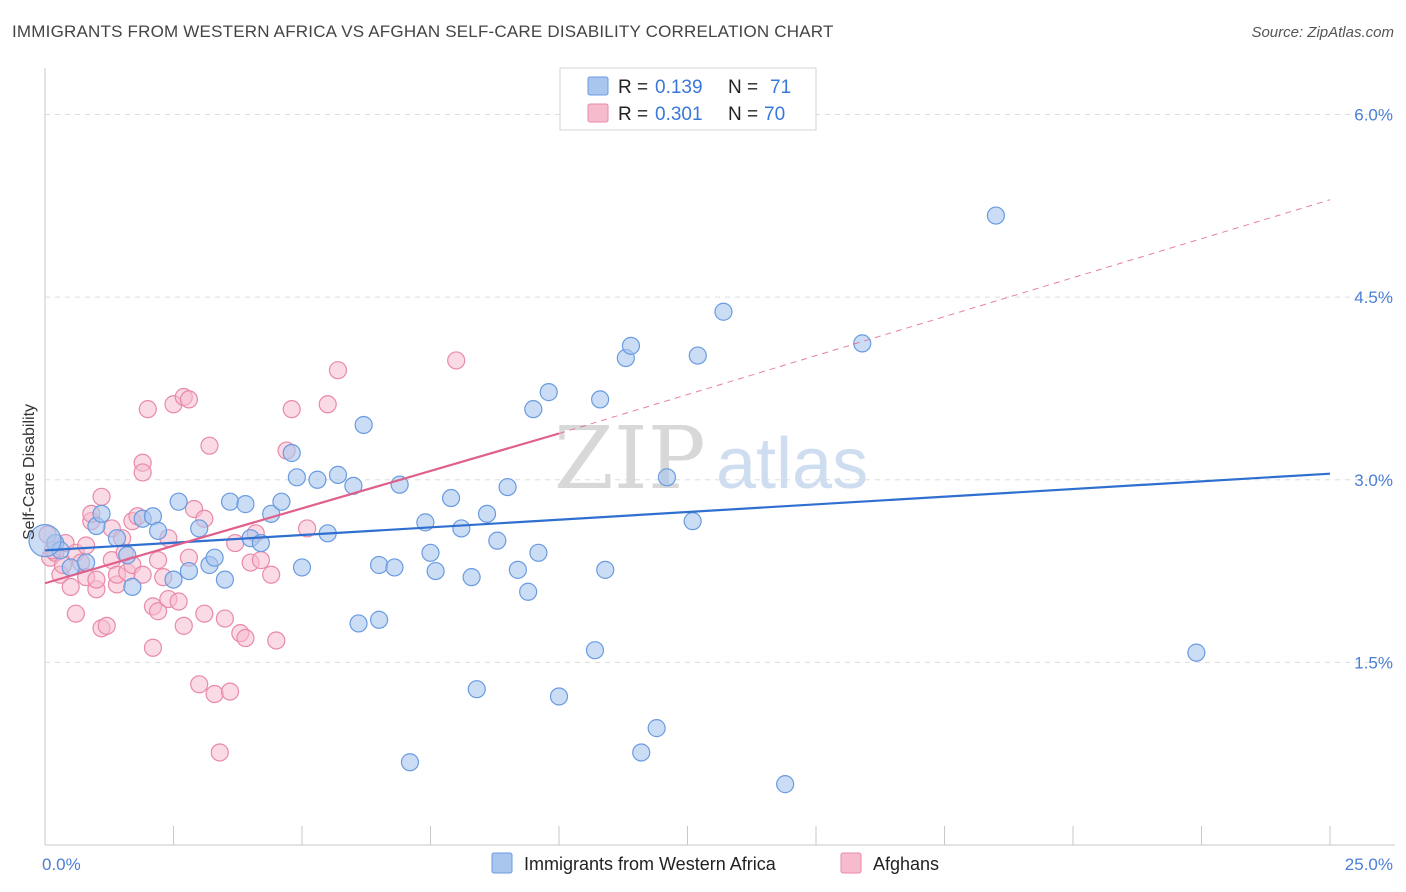 This screenshot has height=892, width=1406. I want to click on legend-n-label-1: N =, so click(743, 87).